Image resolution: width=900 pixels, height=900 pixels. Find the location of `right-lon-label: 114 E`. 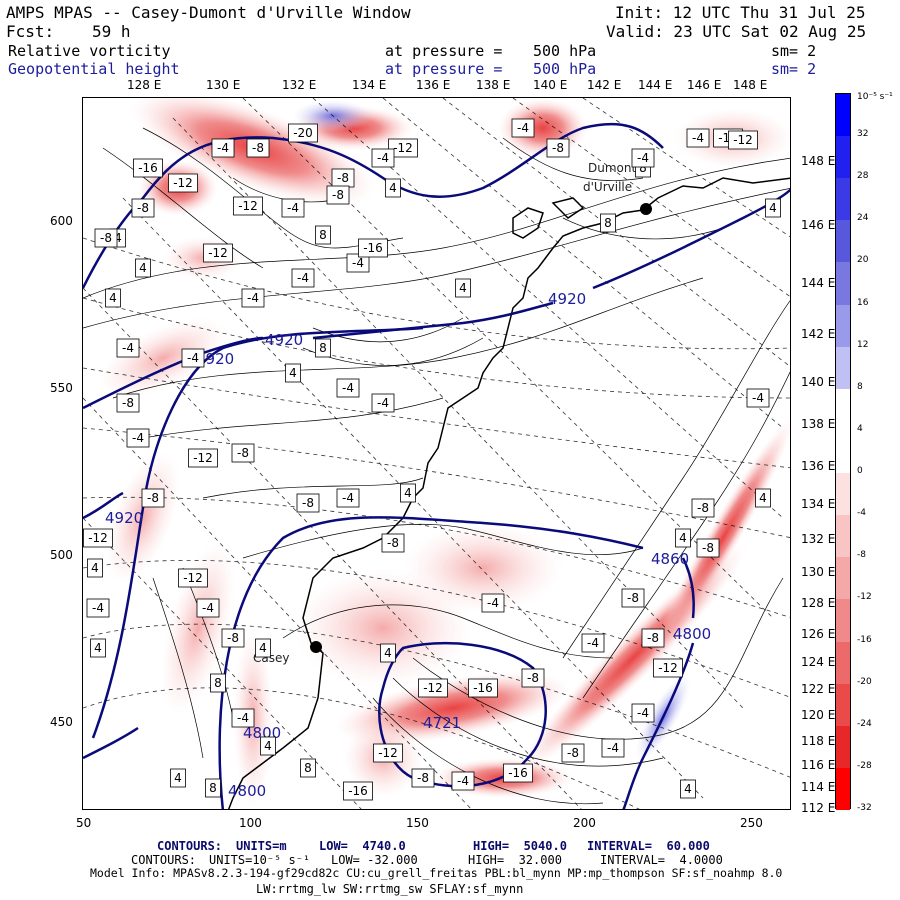

right-lon-label: 114 E is located at coordinates (818, 787).